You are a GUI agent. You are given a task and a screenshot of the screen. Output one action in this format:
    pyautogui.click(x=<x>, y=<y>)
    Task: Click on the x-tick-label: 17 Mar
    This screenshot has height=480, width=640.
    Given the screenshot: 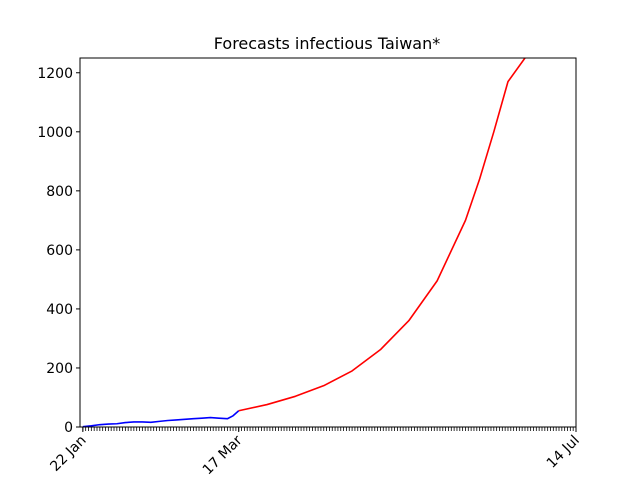 What is the action you would take?
    pyautogui.click(x=223, y=455)
    